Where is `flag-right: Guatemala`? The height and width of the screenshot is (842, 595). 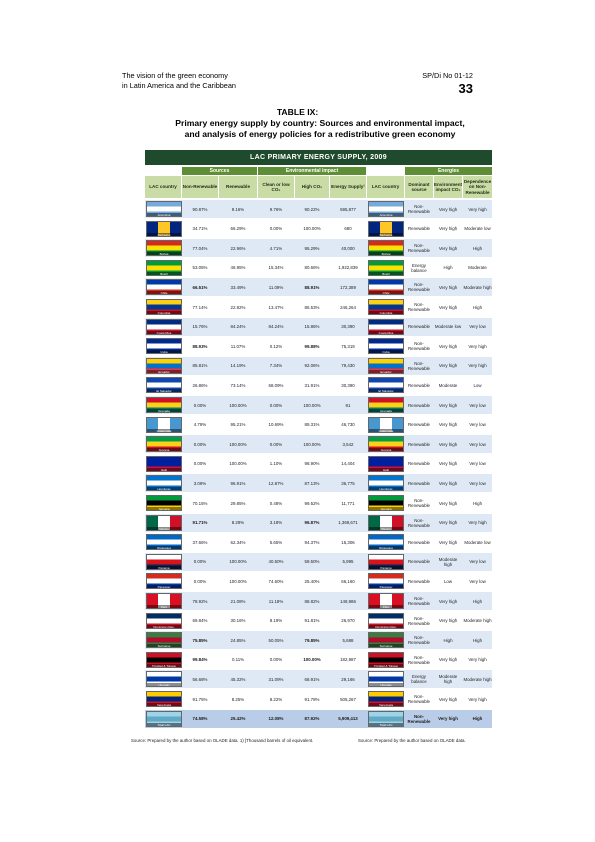
flag-right: Guatemala is located at coordinates (386, 424).